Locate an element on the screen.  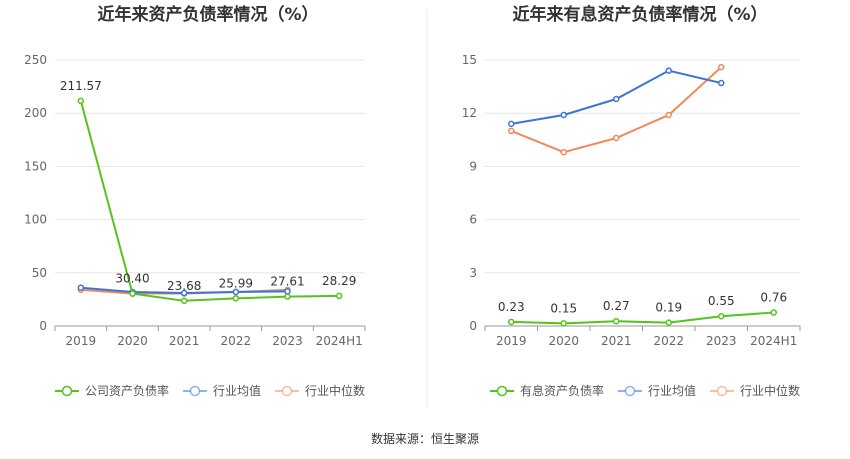
data-label: 25.99 is located at coordinates (236, 283).